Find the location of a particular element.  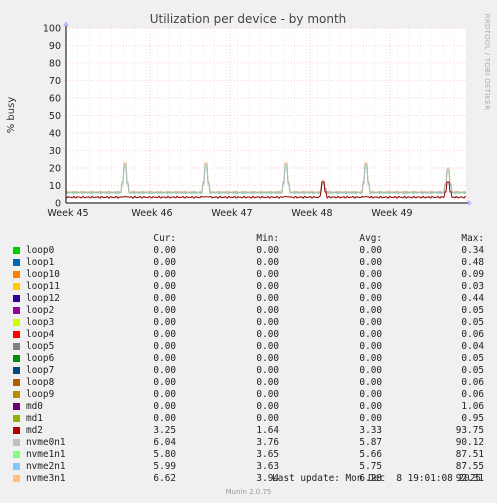

header-max: Max: is located at coordinates (472, 238).